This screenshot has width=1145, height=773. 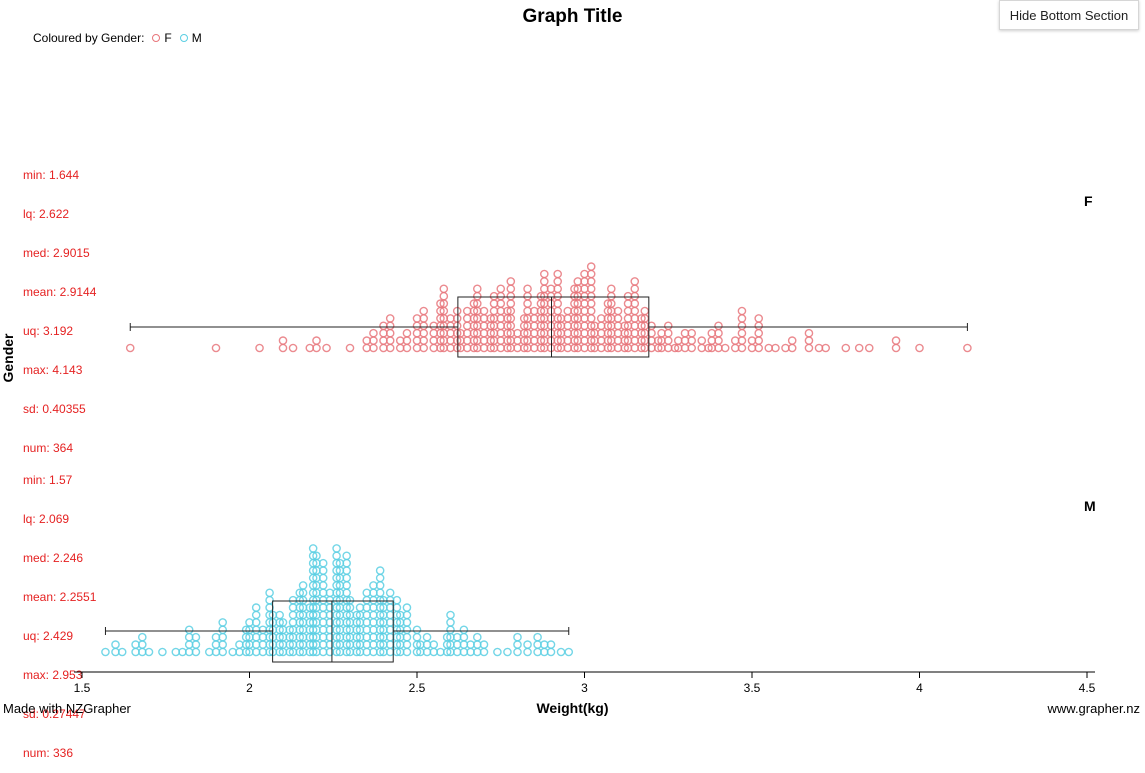 I want to click on x-tick-label: 1.5, so click(x=82, y=688).